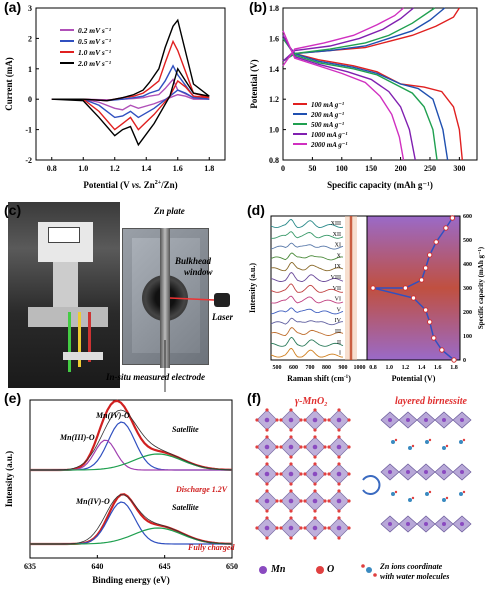 Image resolution: width=490 pixels, height=589 pixels. I want to click on panel-c-label: (c), so click(13, 210).